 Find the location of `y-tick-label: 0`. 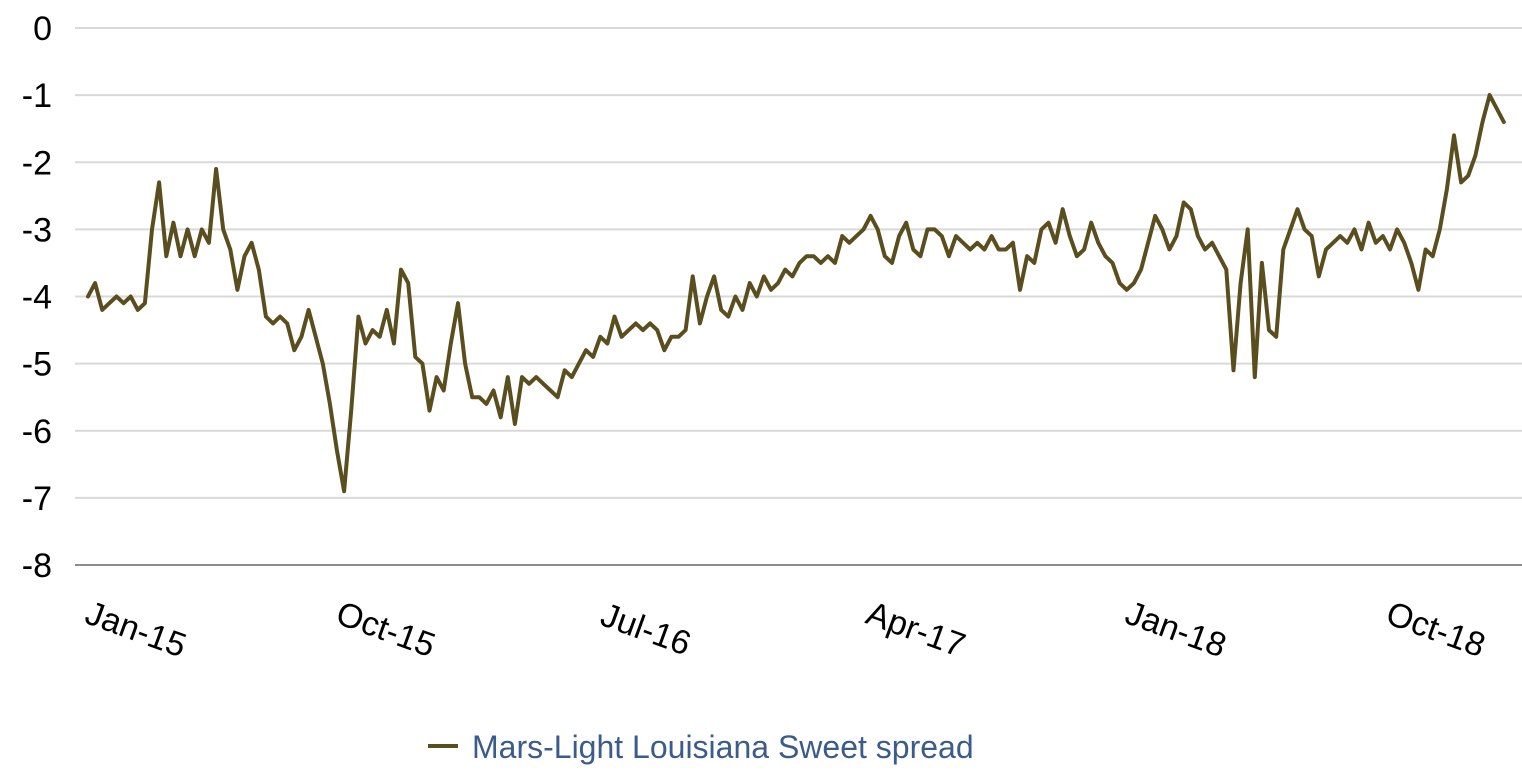

y-tick-label: 0 is located at coordinates (42, 29).